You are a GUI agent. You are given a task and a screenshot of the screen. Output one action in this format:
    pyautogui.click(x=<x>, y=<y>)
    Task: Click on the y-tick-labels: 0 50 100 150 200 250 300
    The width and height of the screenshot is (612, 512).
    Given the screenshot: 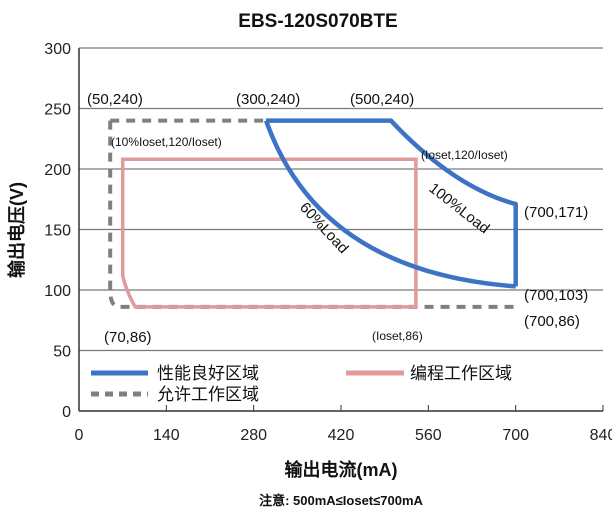 What is the action you would take?
    pyautogui.click(x=57, y=231)
    